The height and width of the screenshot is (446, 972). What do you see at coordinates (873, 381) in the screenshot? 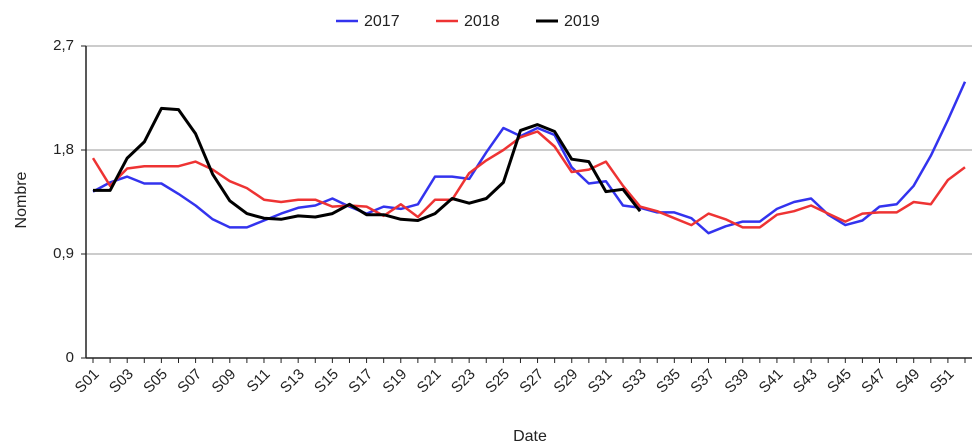
I see `x-tick-label: S47` at bounding box center [873, 381].